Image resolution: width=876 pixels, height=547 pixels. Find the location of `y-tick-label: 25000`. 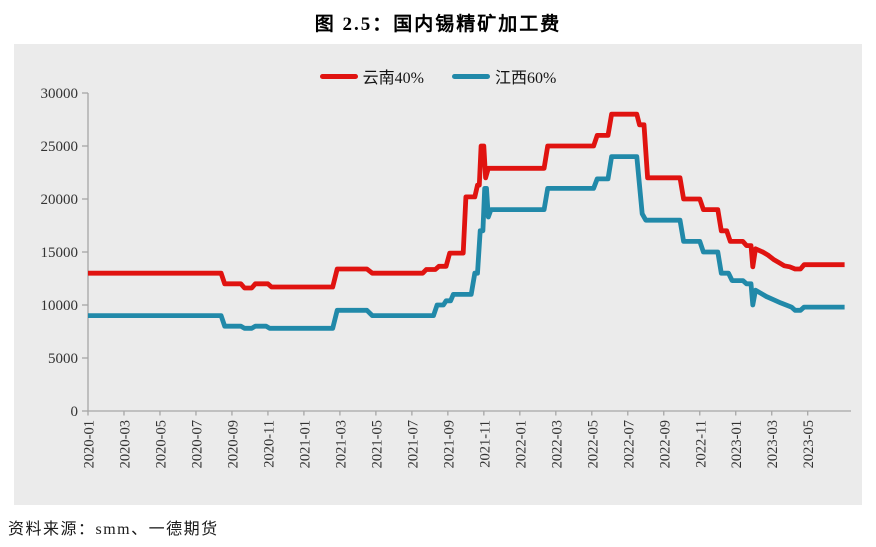

y-tick-label: 25000 is located at coordinates (60, 147).